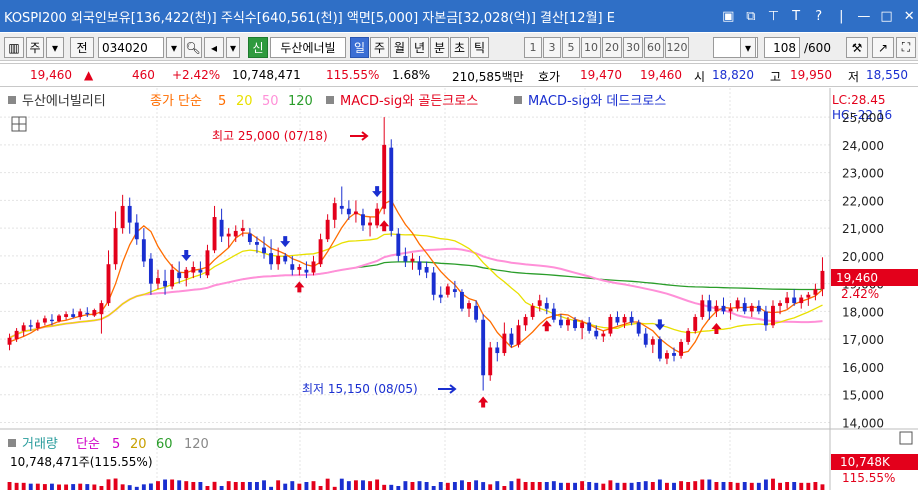  I want to click on close-icon: ✕, so click(909, 16).